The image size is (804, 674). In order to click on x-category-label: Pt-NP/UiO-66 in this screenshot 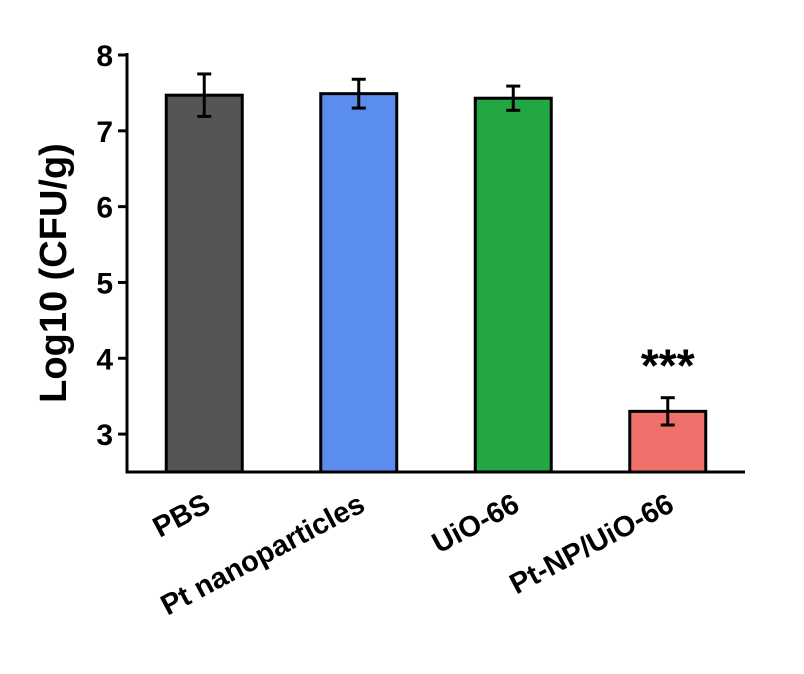, I will do `click(592, 544)`.